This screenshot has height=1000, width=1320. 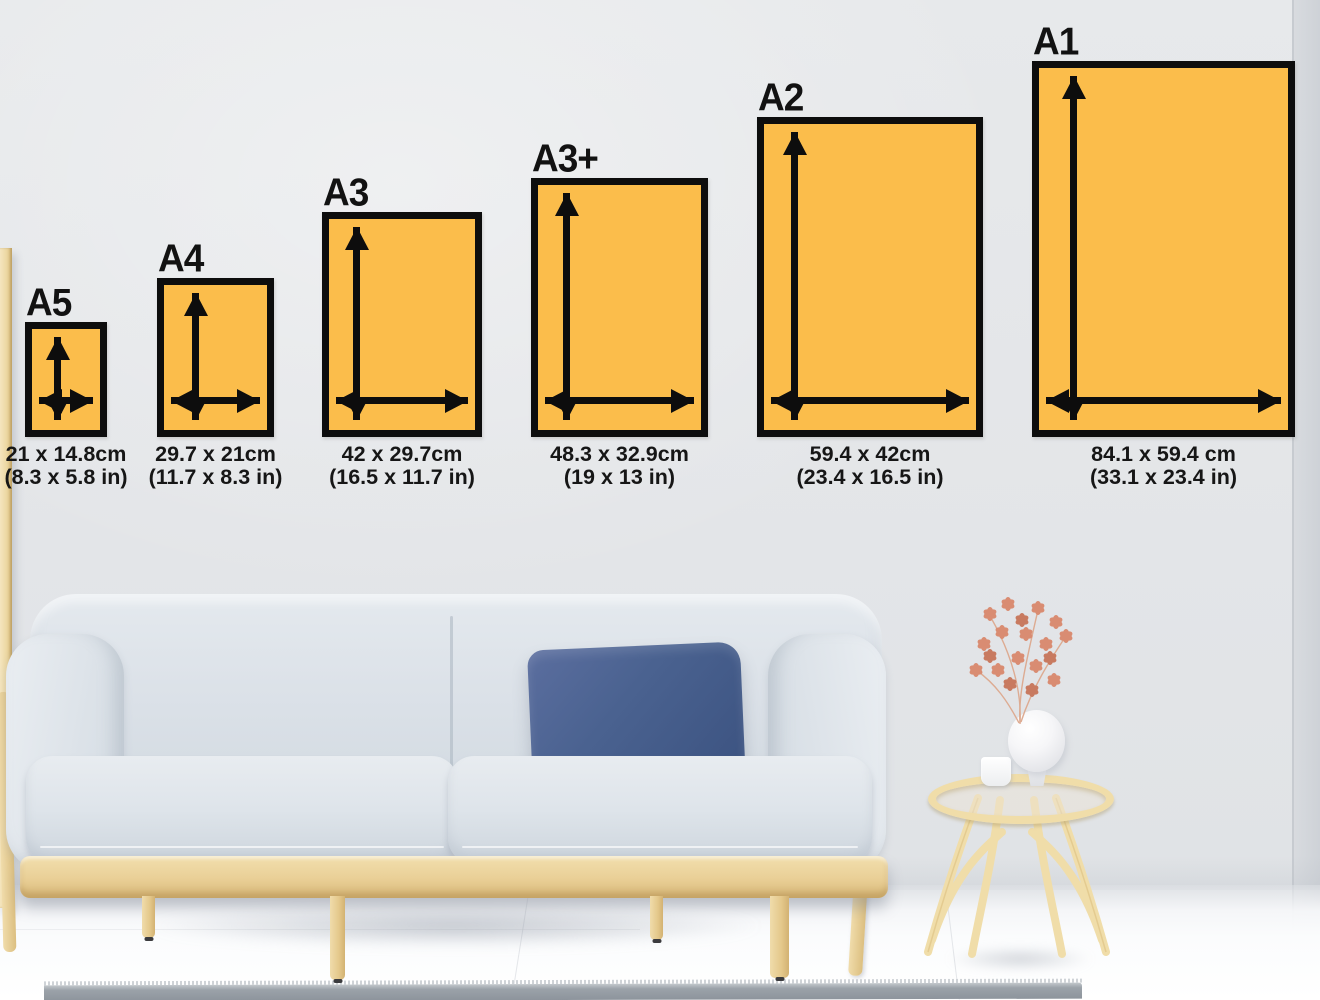 What do you see at coordinates (402, 454) in the screenshot?
I see `size-cm: 42 x 29.7cm` at bounding box center [402, 454].